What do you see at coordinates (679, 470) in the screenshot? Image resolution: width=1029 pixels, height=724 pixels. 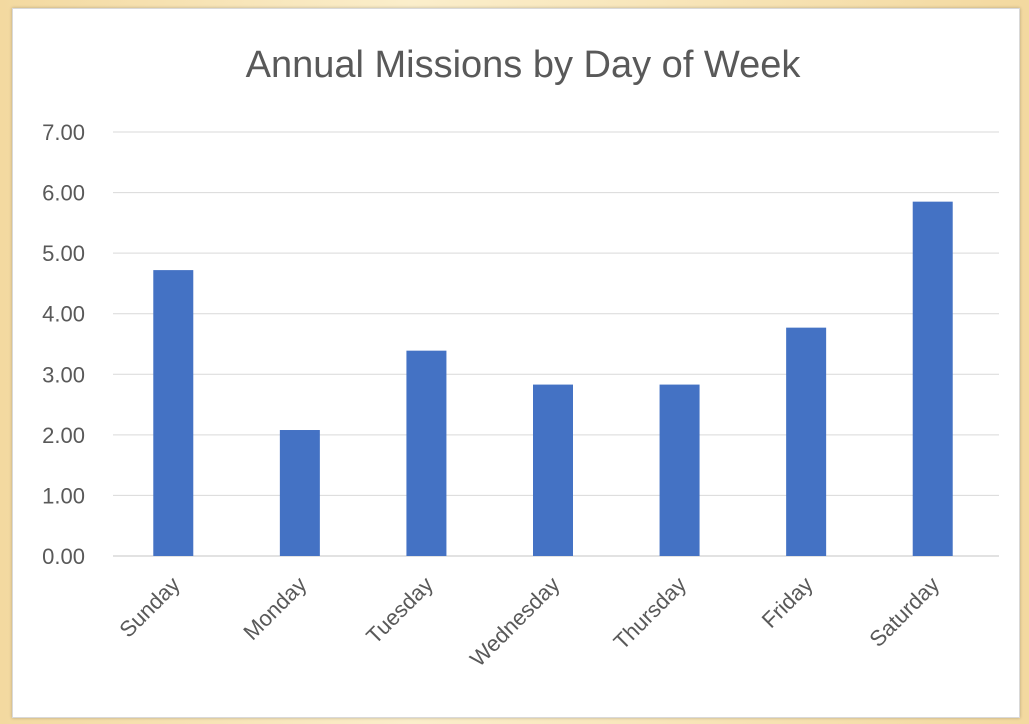 I see `bar-thursday` at bounding box center [679, 470].